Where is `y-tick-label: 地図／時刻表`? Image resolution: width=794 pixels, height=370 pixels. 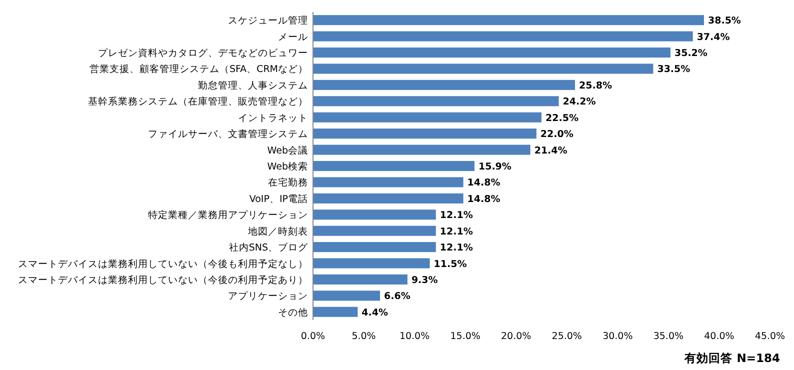
y-tick-label: 地図／時刻表 is located at coordinates (277, 231).